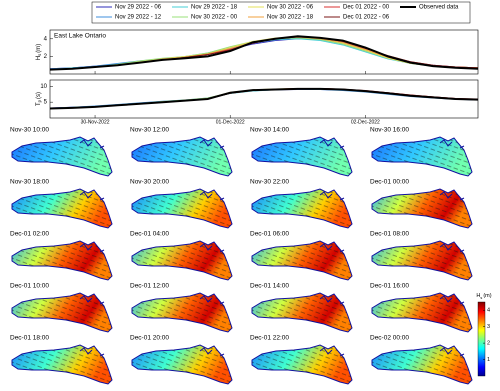  Describe the element at coordinates (39, 104) in the screenshot. I see `label-symbol: T` at that location.